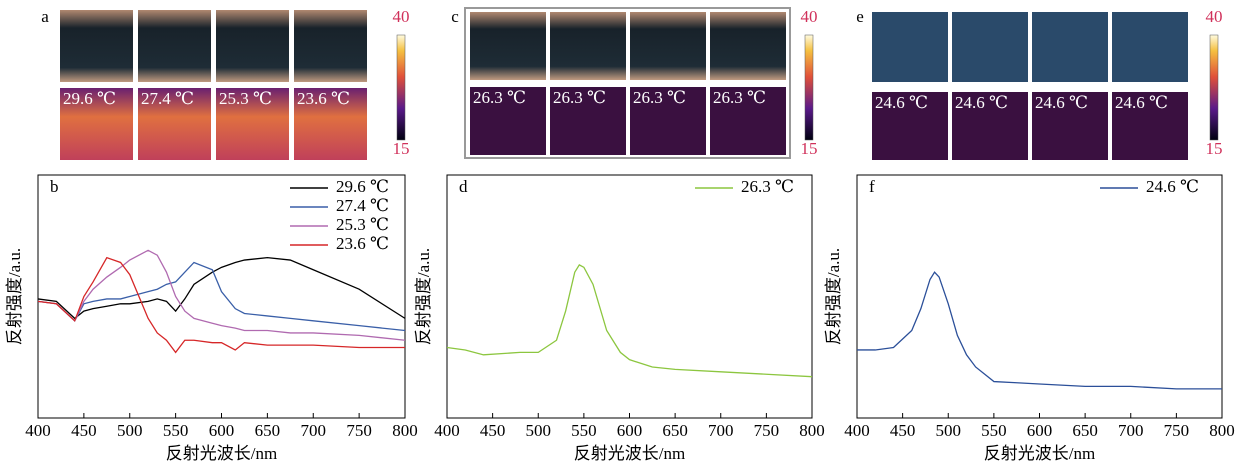 This screenshot has height=472, width=1247. I want to click on thermal-label: 23.6 ℃, so click(323, 98).